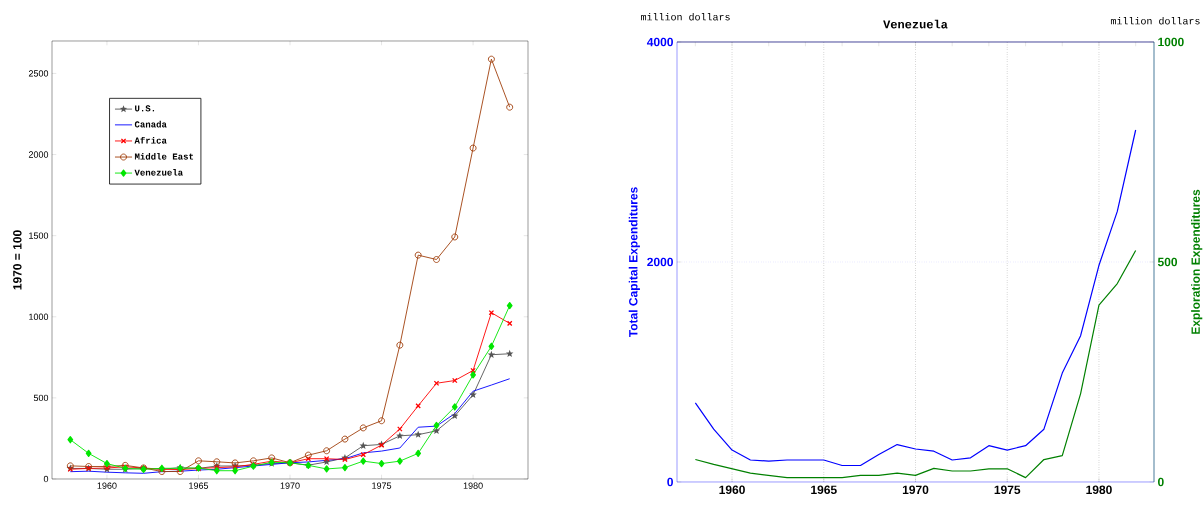 The image size is (1204, 508). What do you see at coordinates (150, 140) in the screenshot?
I see `legend-label: Africa` at bounding box center [150, 140].